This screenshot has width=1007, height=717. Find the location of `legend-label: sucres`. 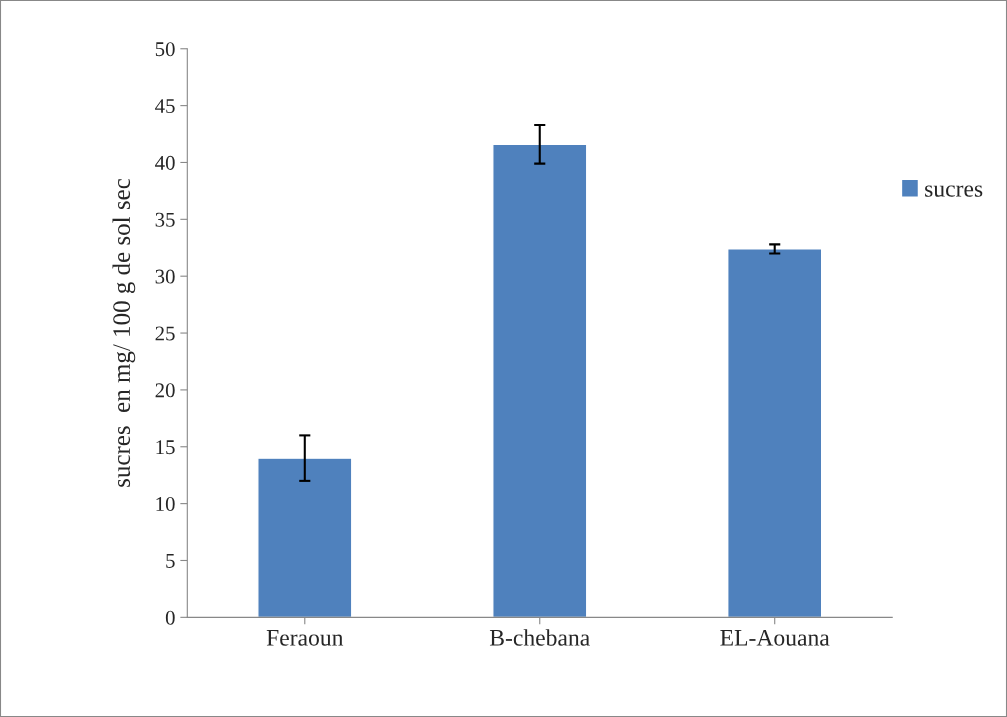

legend-label: sucres is located at coordinates (954, 191).